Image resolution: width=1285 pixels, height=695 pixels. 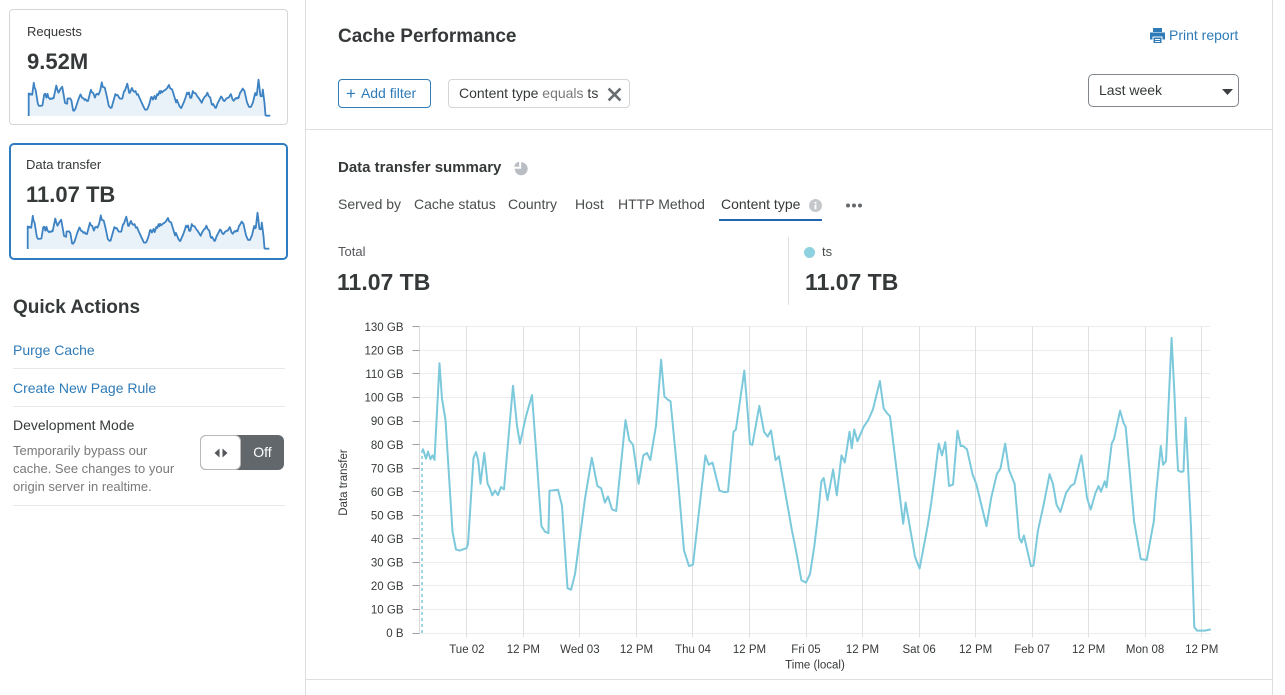 What do you see at coordinates (387, 446) in the screenshot?
I see `svg-text: 80 GB` at bounding box center [387, 446].